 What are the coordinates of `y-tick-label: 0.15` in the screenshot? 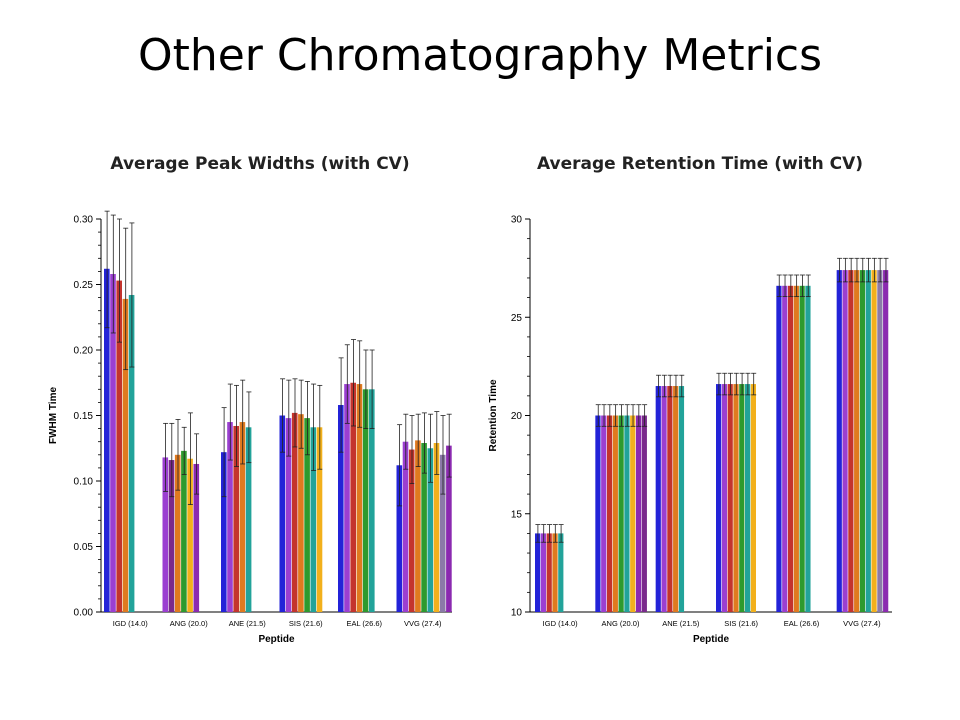 It's located at (84, 416).